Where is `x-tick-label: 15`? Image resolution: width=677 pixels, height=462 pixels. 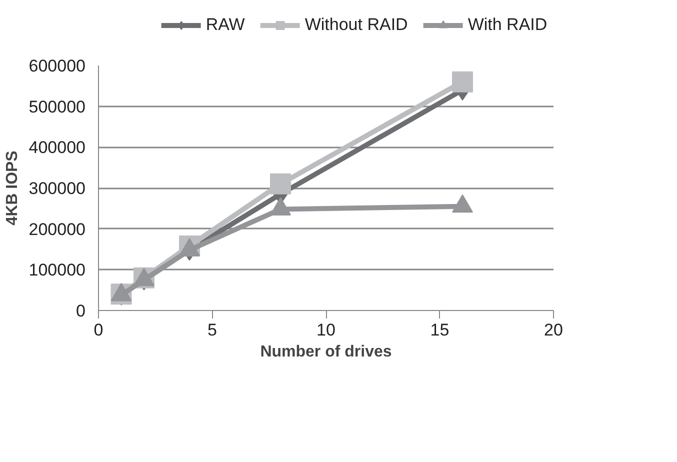 x-tick-label: 15 is located at coordinates (440, 330).